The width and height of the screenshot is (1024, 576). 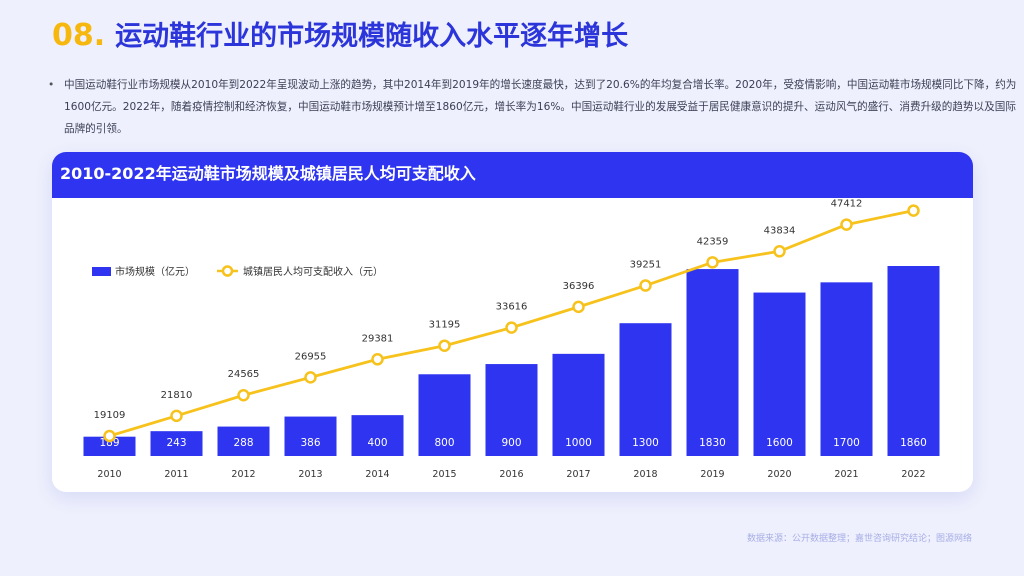 I want to click on line-value-label: 33616, so click(x=512, y=307).